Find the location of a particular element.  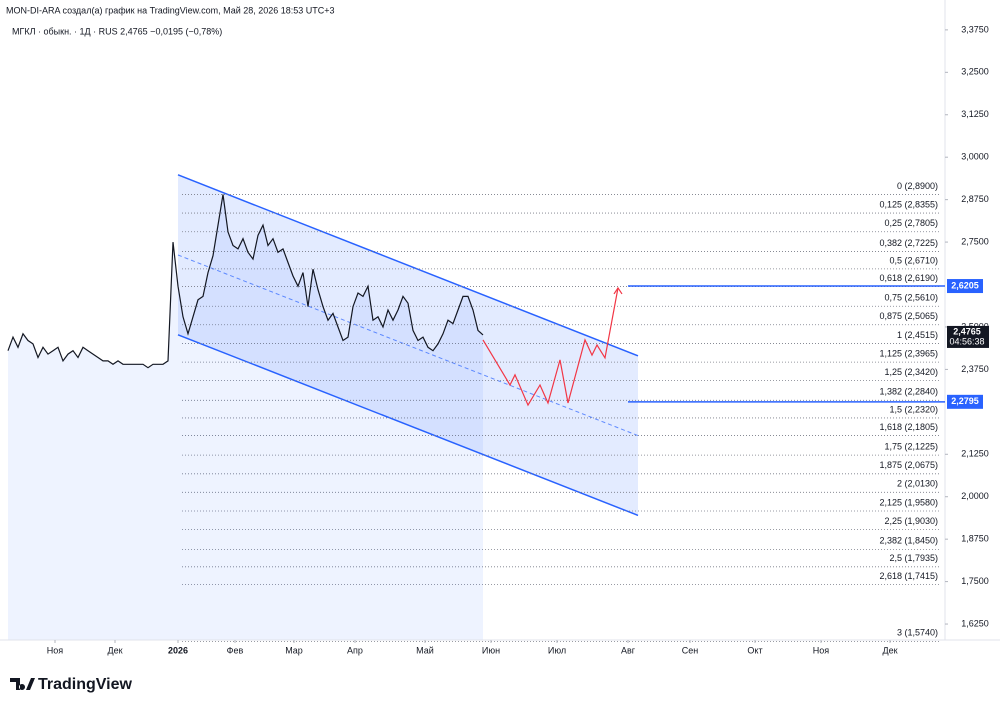

fib-label: 2,5 (1,7935) is located at coordinates (913, 558).